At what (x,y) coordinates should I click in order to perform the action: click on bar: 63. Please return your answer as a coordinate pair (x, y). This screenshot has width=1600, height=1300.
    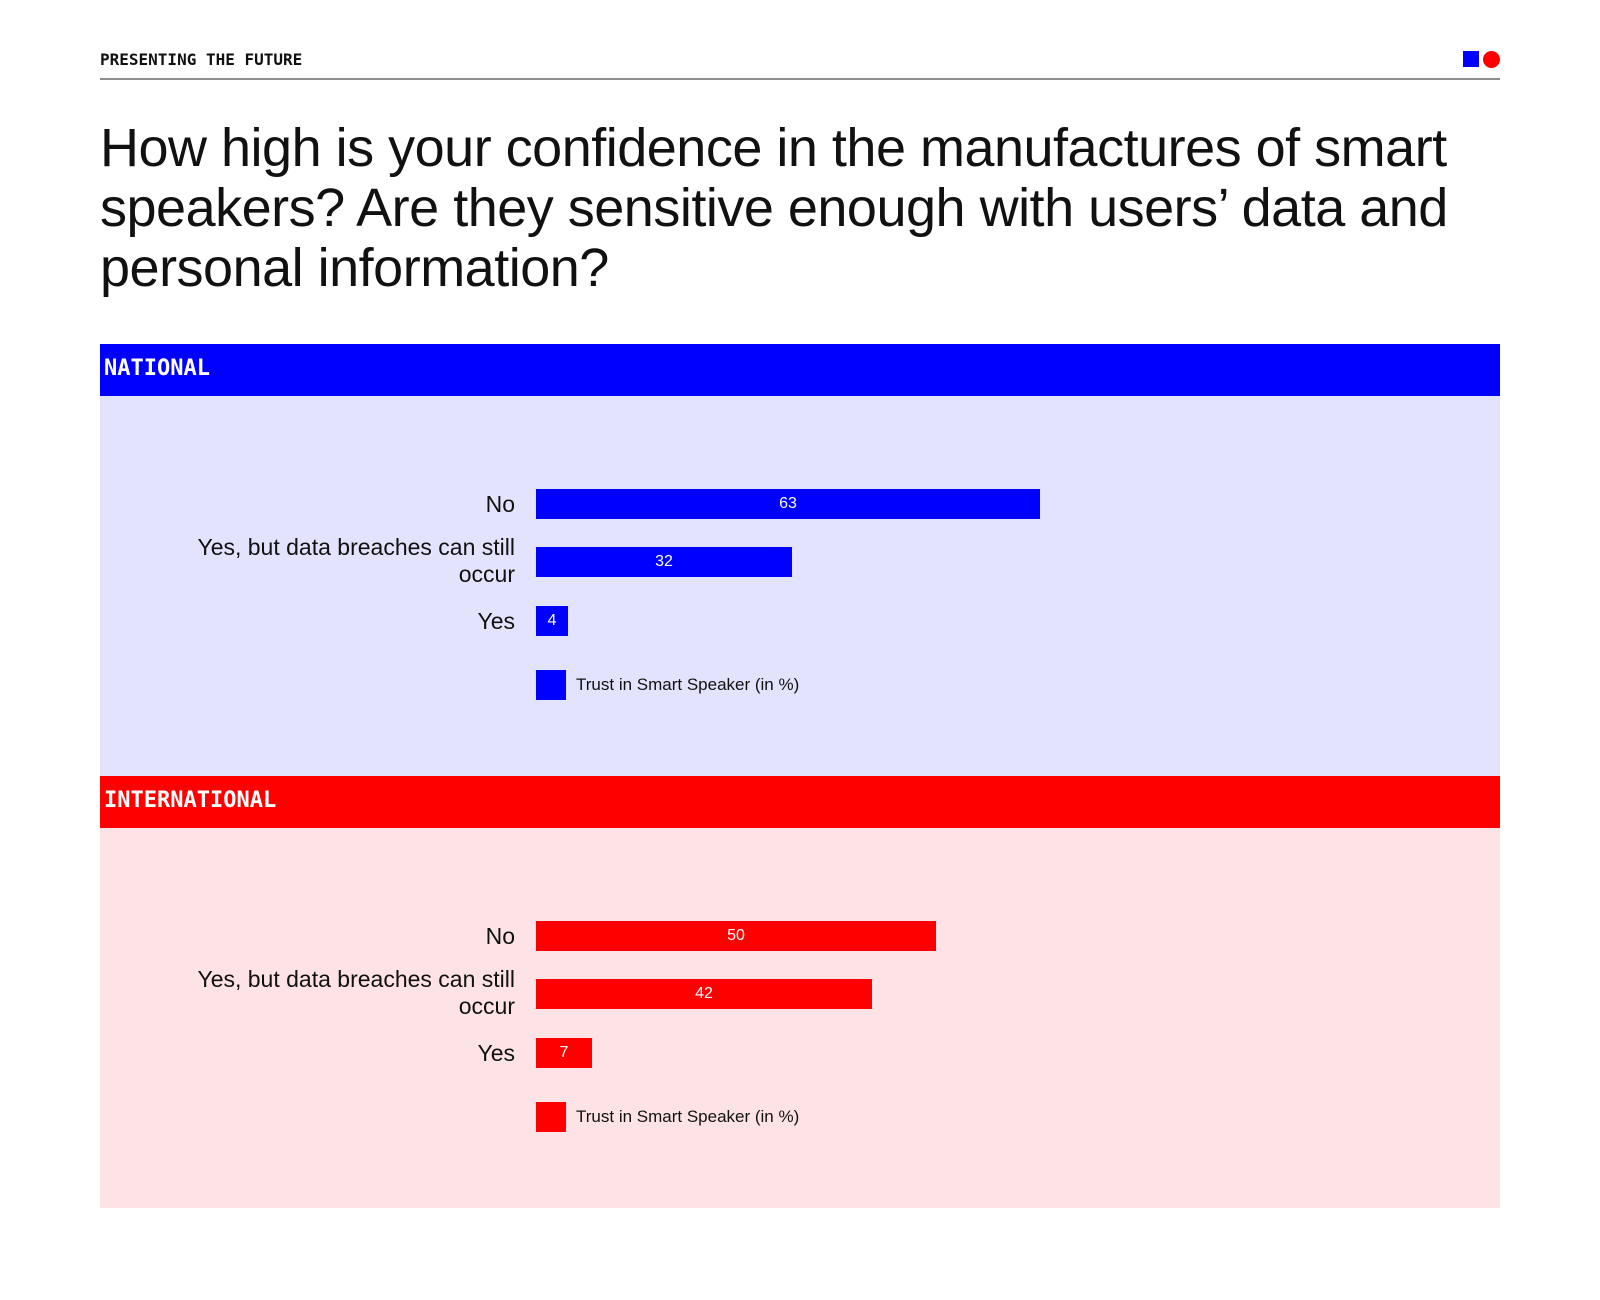
    Looking at the image, I should click on (788, 504).